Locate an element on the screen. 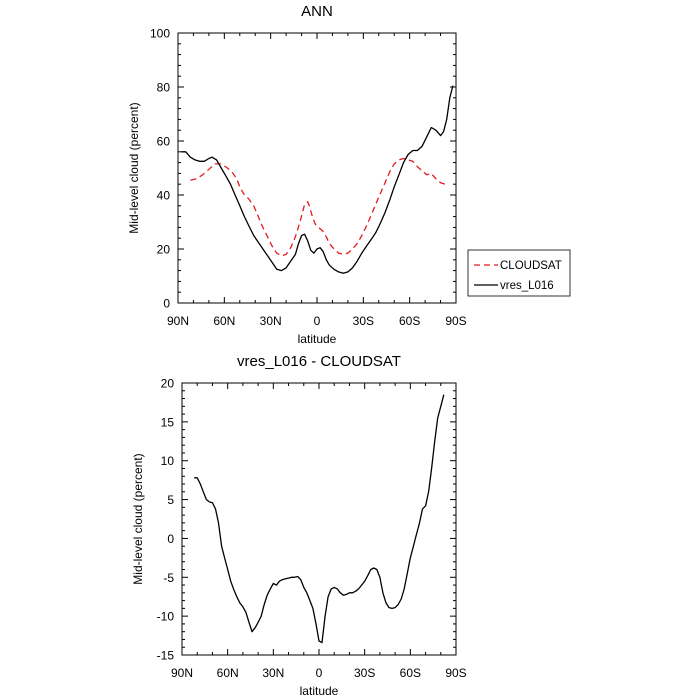 This screenshot has height=700, width=700. series-line-vres-l016 is located at coordinates (317, 179).